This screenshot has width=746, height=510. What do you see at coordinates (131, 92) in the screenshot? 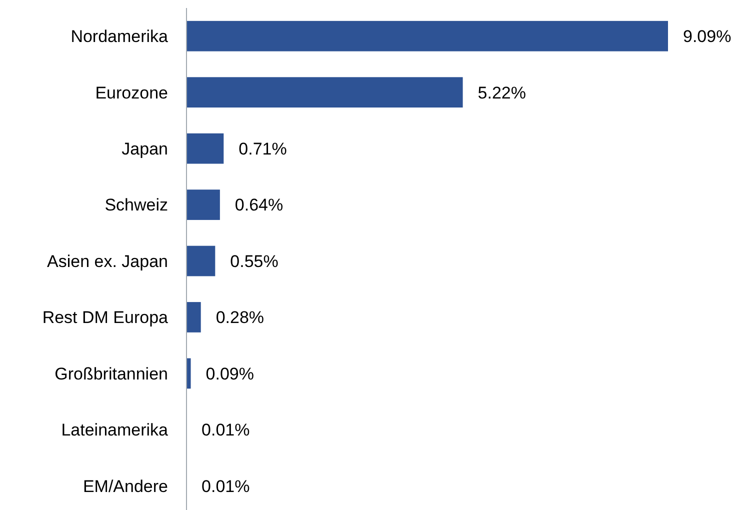
I see `y-tick-label: Eurozone` at bounding box center [131, 92].